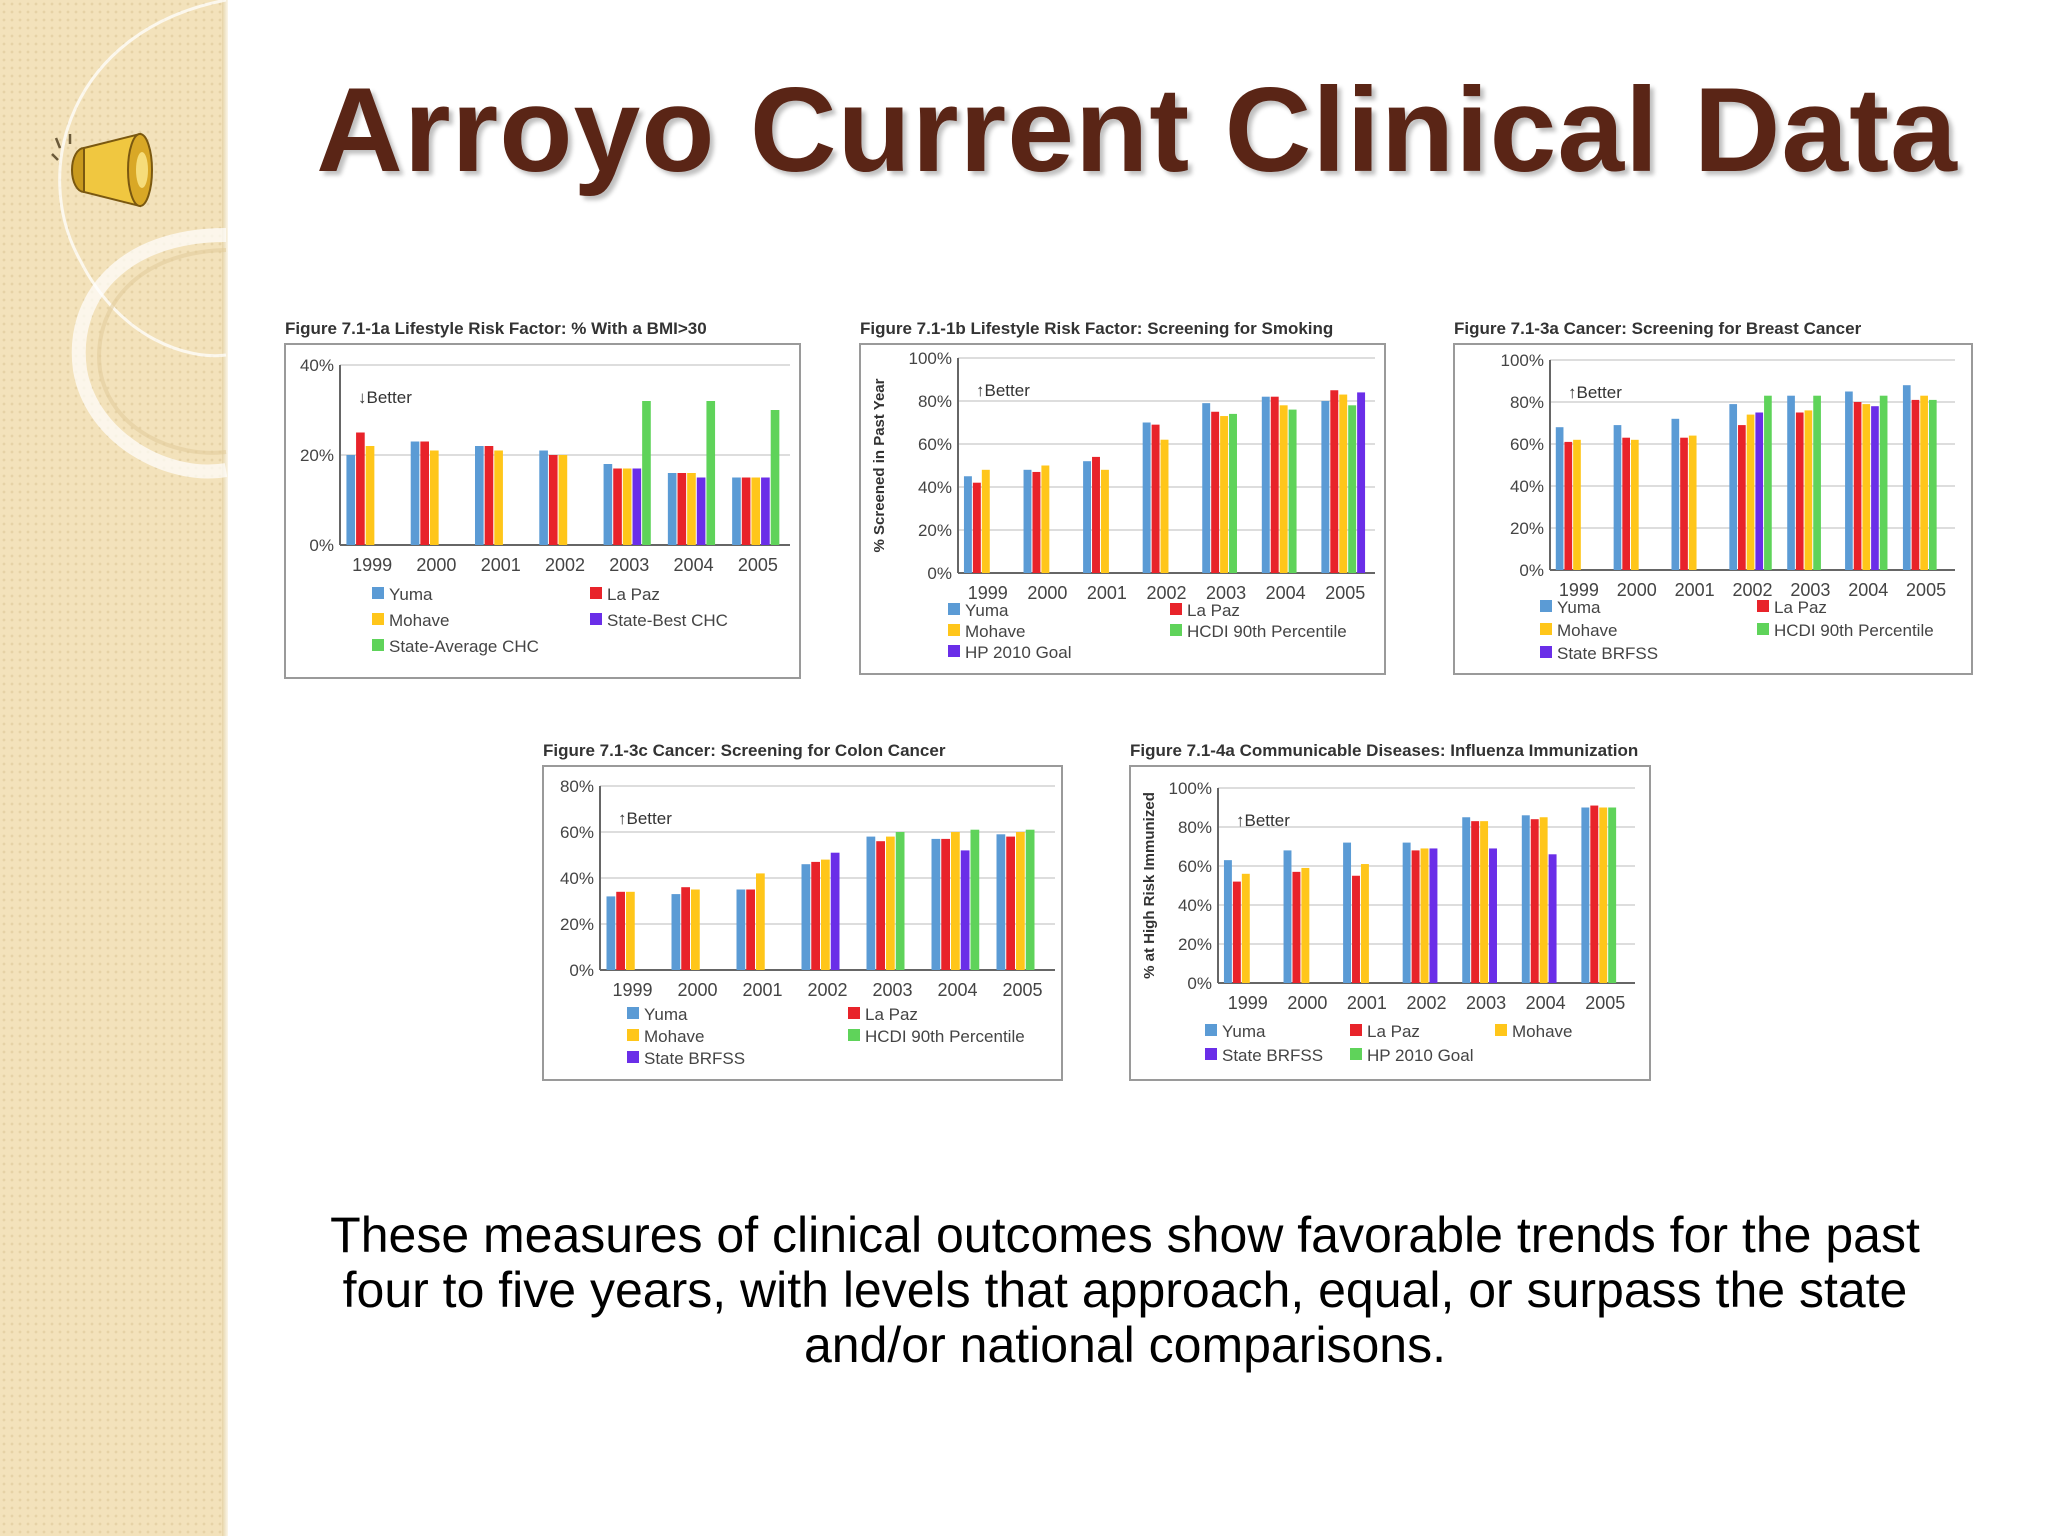  Describe the element at coordinates (629, 565) in the screenshot. I see `x-tick-label: 2003` at that location.